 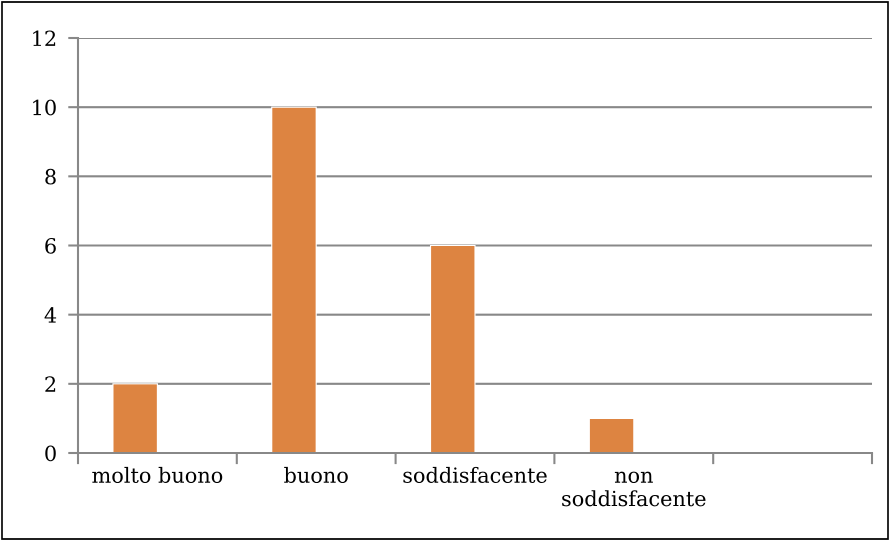 What do you see at coordinates (316, 475) in the screenshot?
I see `x-tick-label: buono` at bounding box center [316, 475].